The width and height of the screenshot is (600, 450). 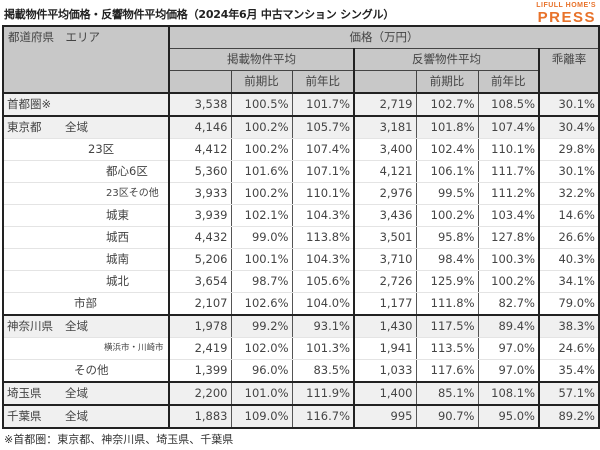 I want to click on area-cell: 市部, so click(x=86, y=304).